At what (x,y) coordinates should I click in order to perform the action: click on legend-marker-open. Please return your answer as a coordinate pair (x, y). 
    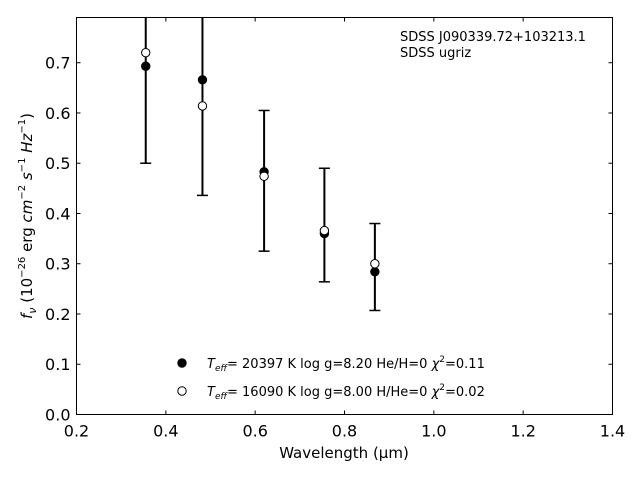
    Looking at the image, I should click on (182, 391).